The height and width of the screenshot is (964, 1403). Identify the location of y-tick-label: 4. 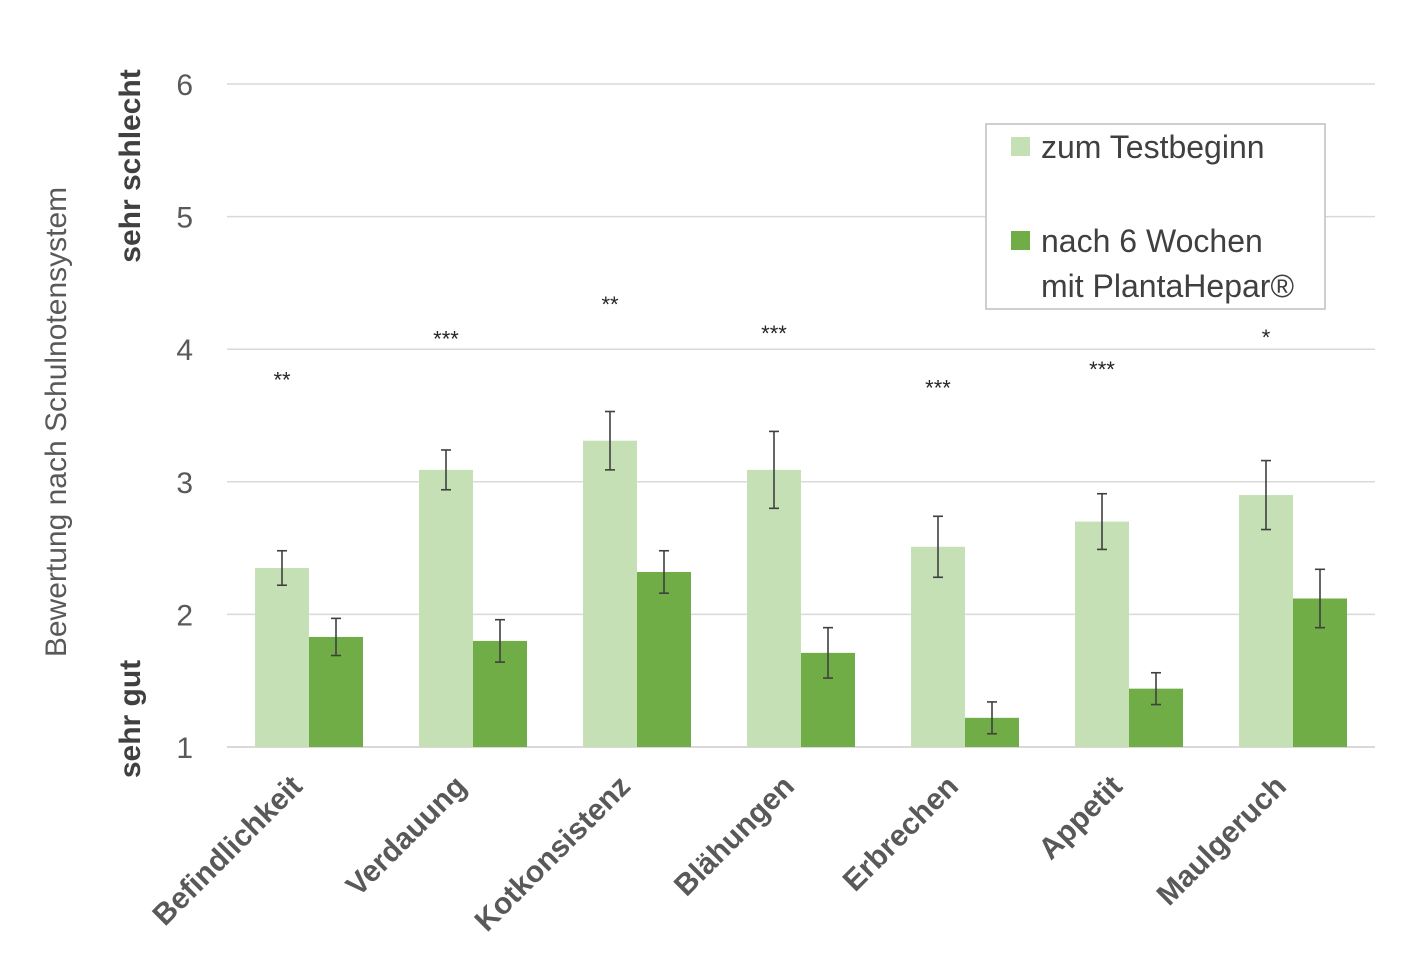
(184, 350).